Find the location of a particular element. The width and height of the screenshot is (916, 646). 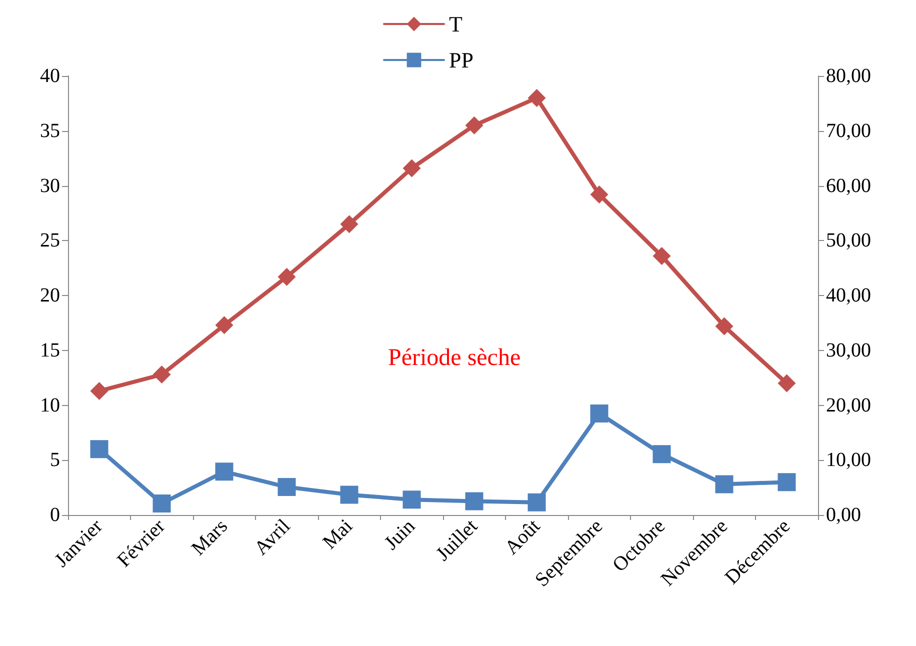

y2-tick-label: 30,00 is located at coordinates (848, 350).